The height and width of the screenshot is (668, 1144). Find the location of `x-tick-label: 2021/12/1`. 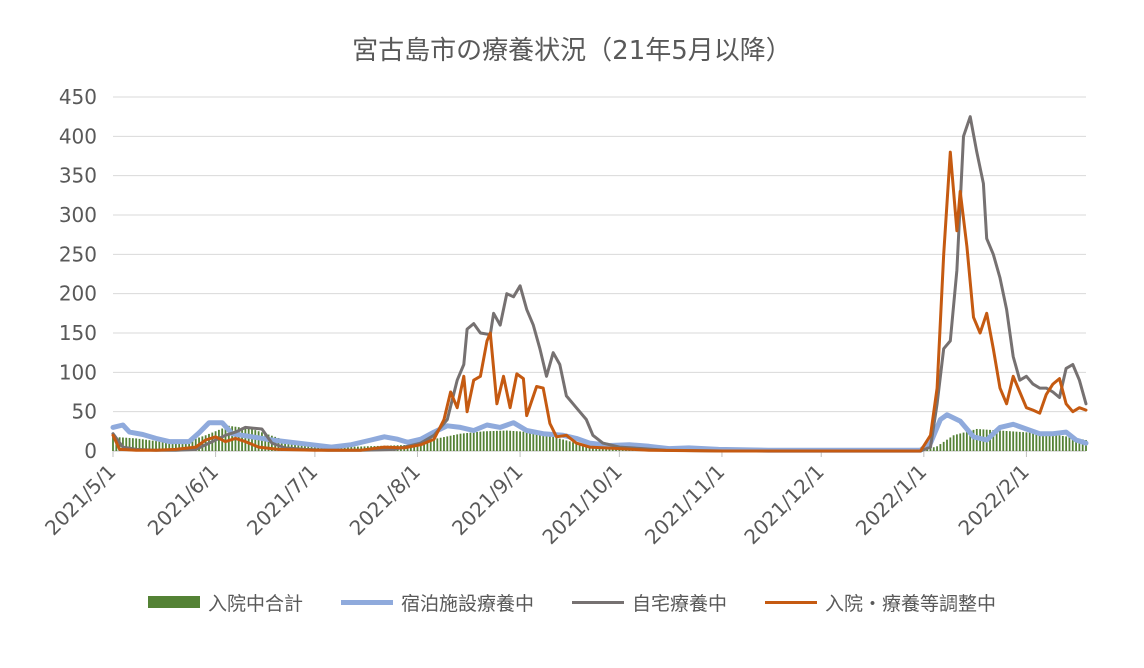

x-tick-label: 2021/12/1 is located at coordinates (783, 504).